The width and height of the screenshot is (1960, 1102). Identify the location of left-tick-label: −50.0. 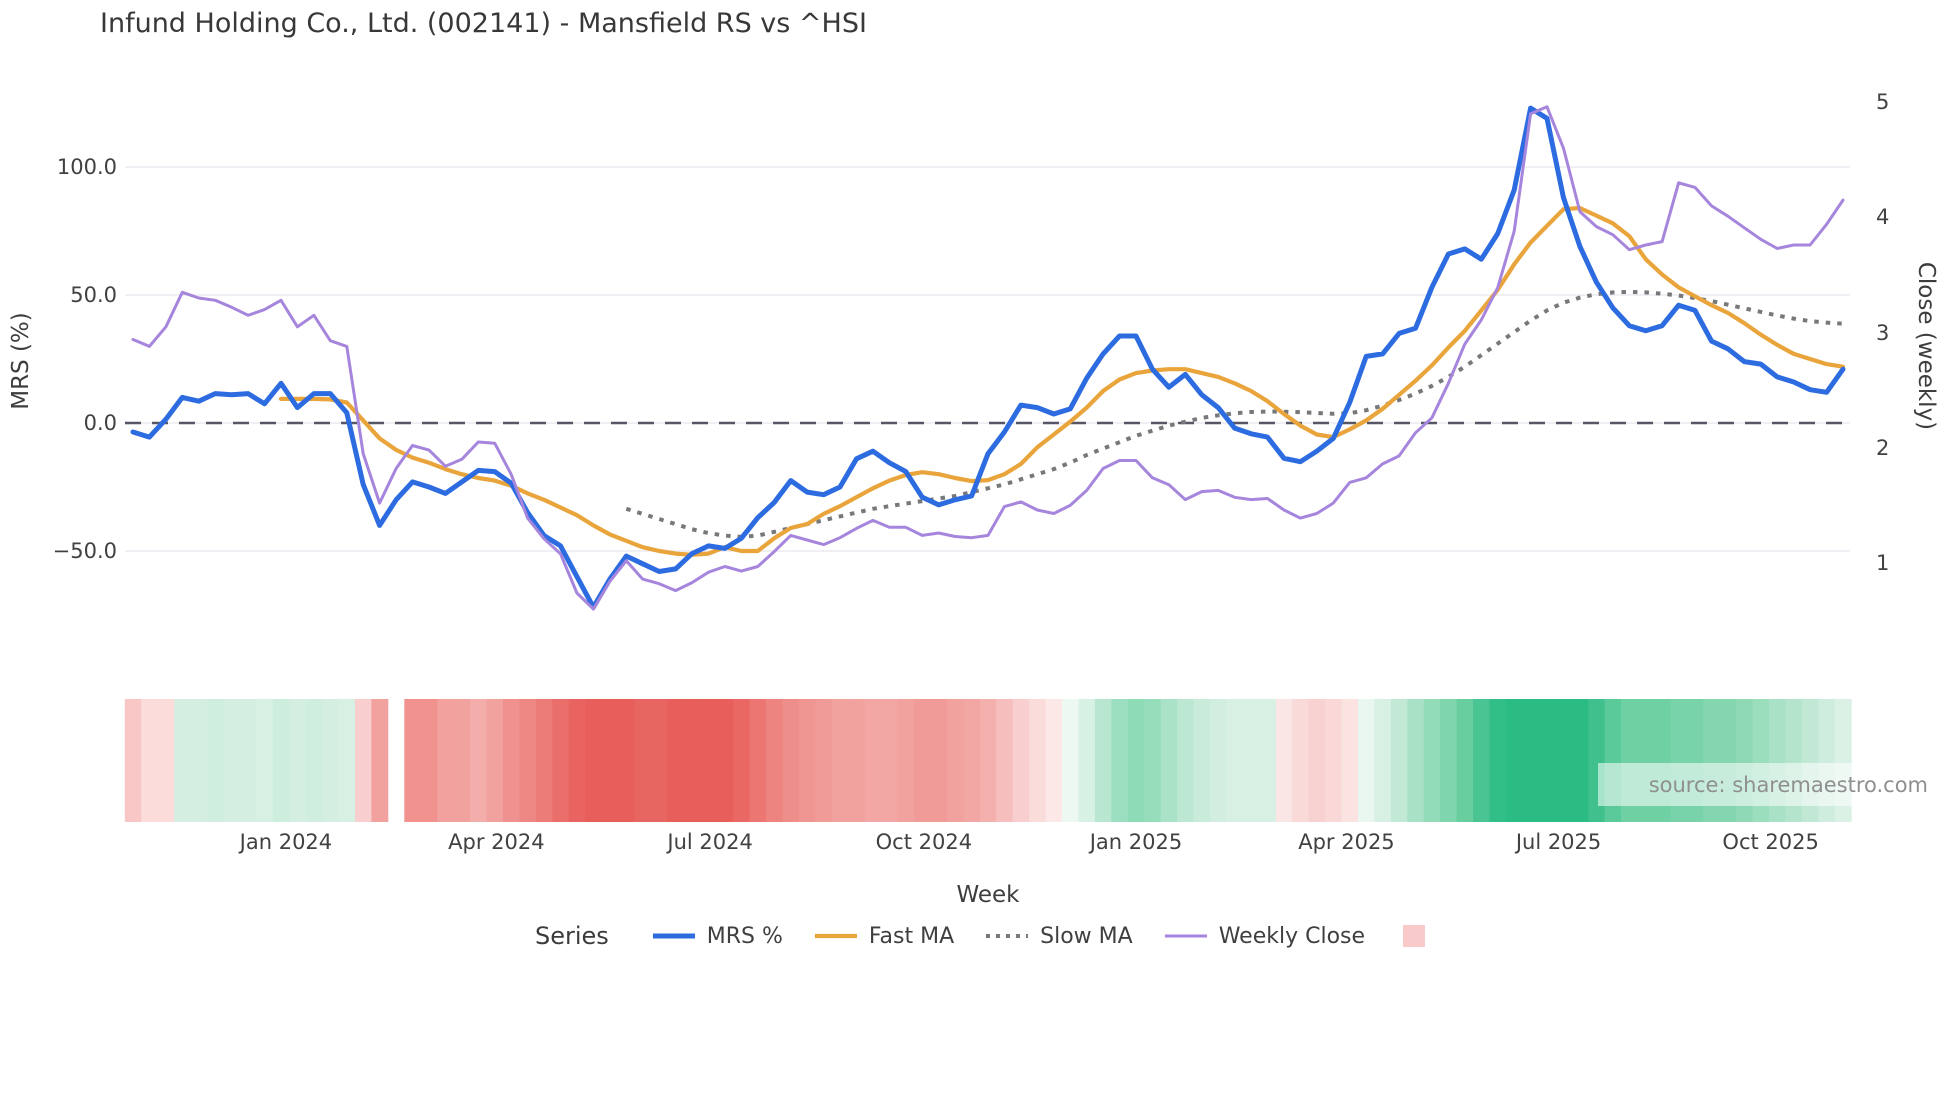
(84, 551).